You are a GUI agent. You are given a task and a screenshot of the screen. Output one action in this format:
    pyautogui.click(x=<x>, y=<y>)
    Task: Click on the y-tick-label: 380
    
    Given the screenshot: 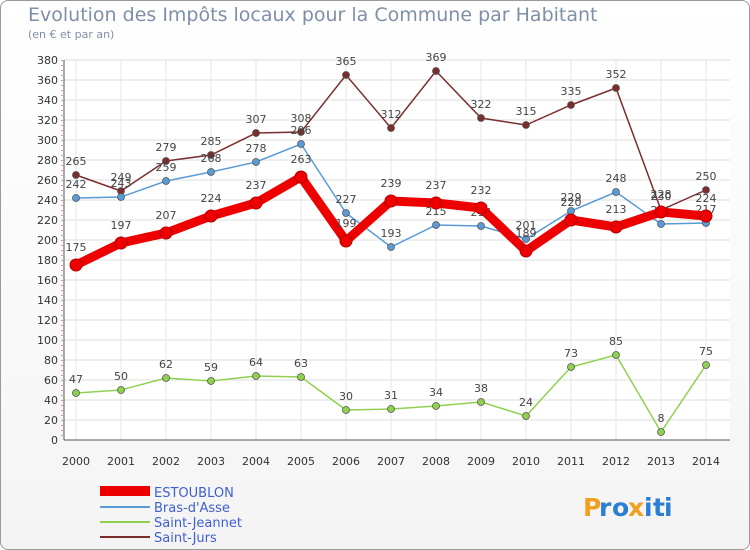 What is the action you would take?
    pyautogui.click(x=47, y=60)
    